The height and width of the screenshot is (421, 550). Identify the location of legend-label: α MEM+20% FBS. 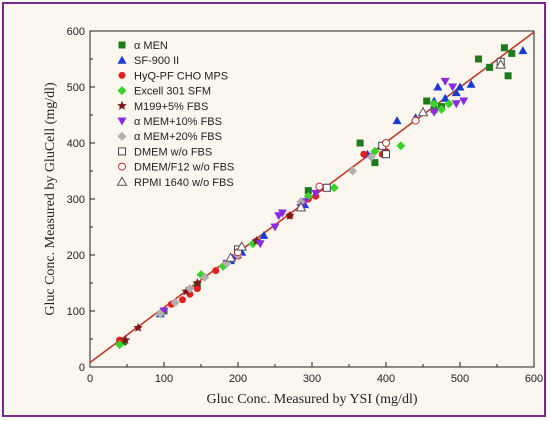
(178, 137).